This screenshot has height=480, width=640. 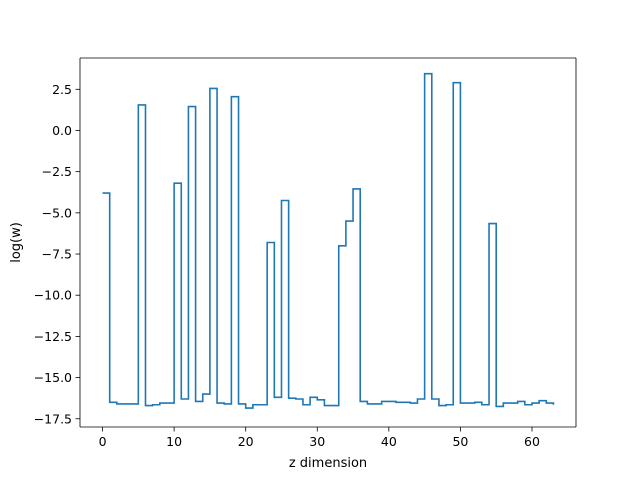 What do you see at coordinates (53, 377) in the screenshot?
I see `y-tick-label: −15.0` at bounding box center [53, 377].